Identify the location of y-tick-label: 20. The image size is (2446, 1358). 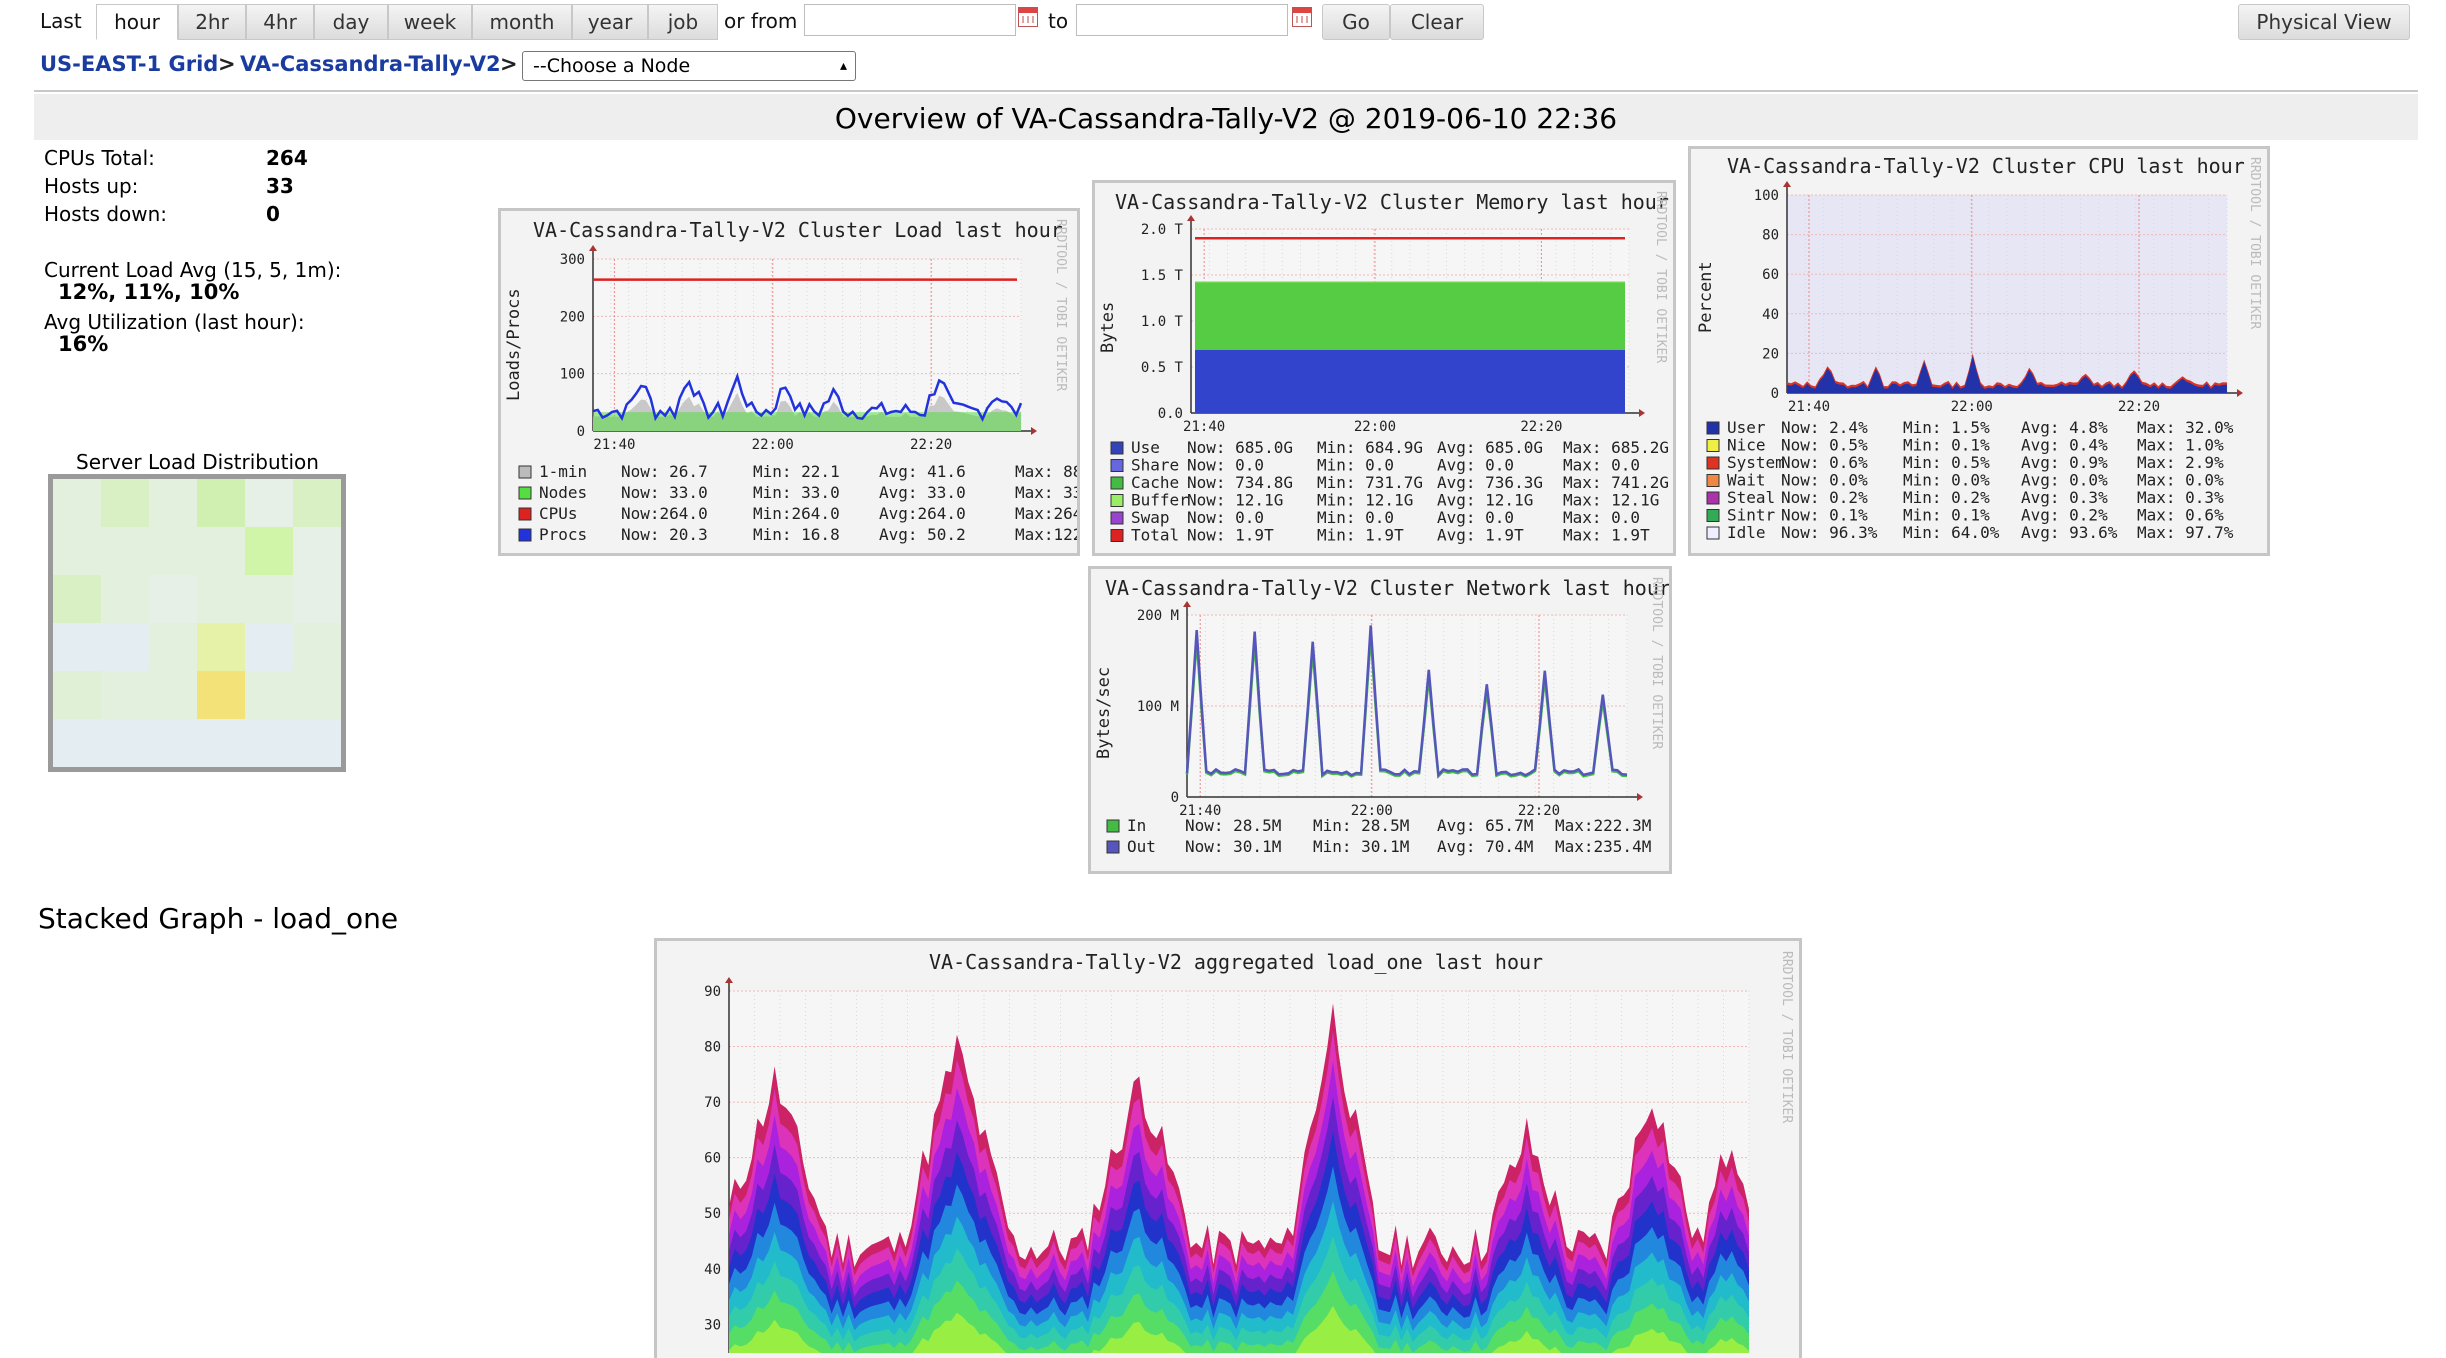
(1770, 354).